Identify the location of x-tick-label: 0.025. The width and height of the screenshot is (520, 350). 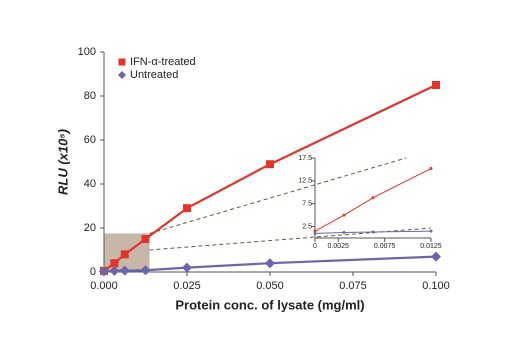
(187, 286).